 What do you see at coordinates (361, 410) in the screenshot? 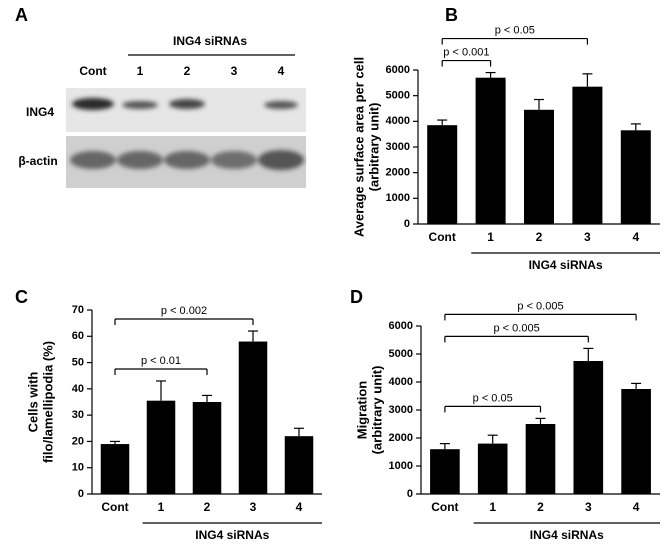
I see `y-axis-label: Migration` at bounding box center [361, 410].